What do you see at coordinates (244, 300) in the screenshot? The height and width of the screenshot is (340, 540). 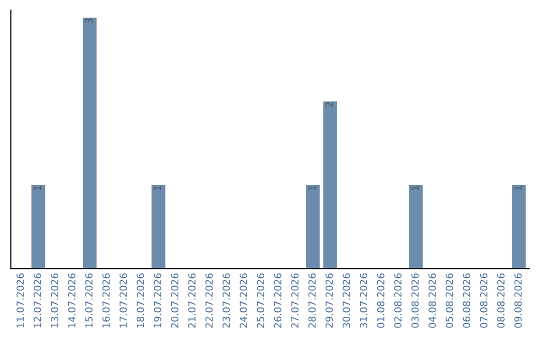 I see `x-tick-label: 24.07.2026` at bounding box center [244, 300].